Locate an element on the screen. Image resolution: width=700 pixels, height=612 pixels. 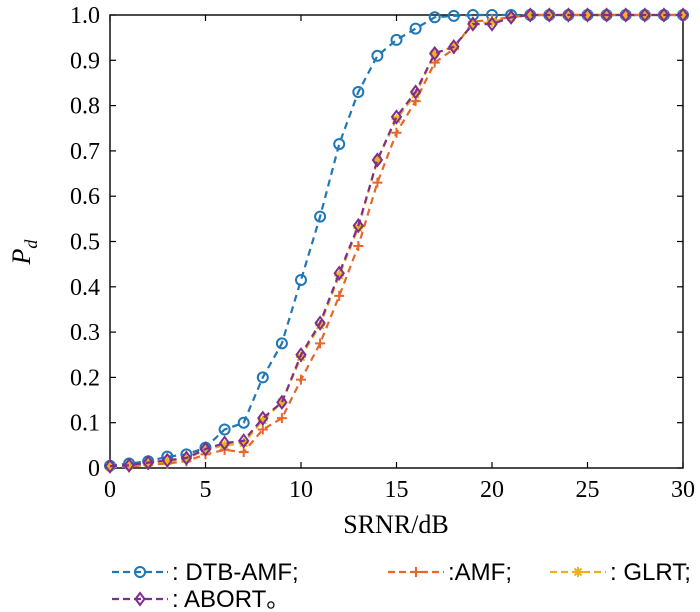
x-tick-label-4: 20 is located at coordinates (492, 490).